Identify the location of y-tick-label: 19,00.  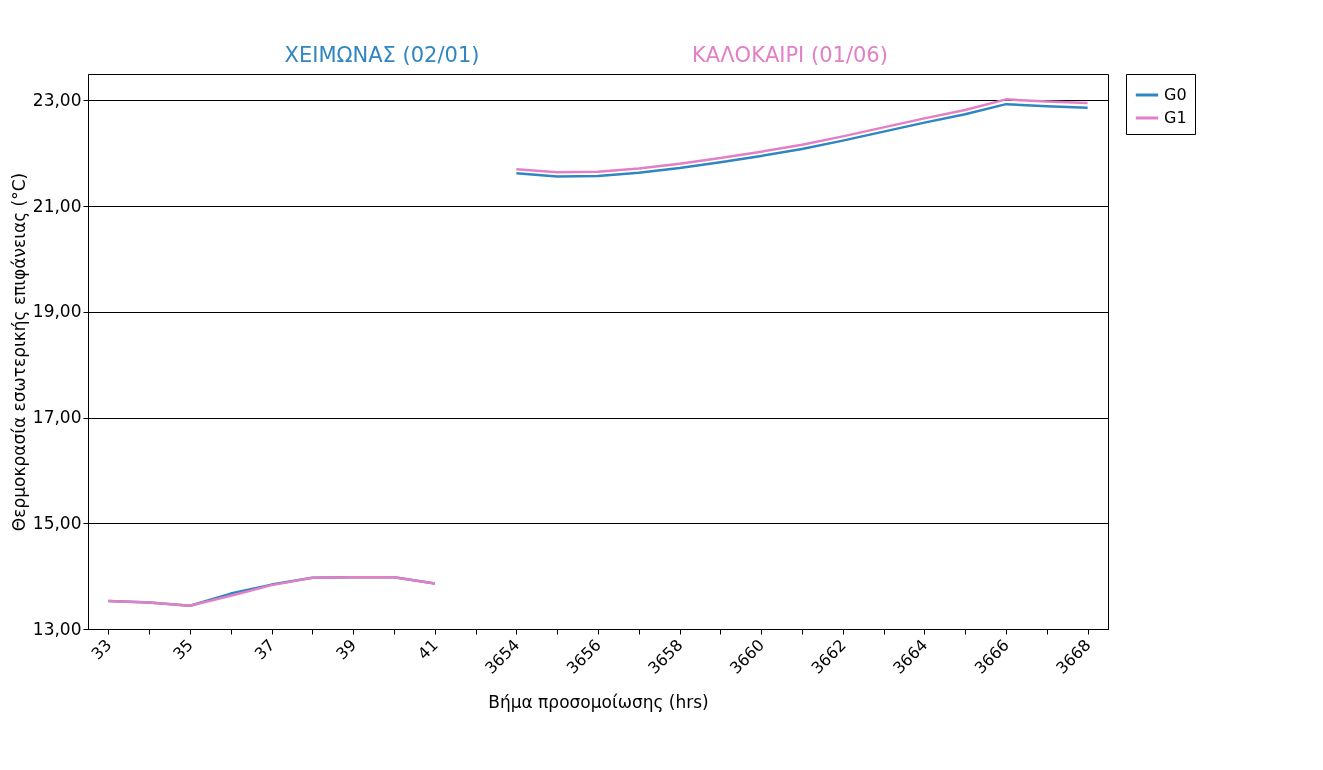
(57, 311).